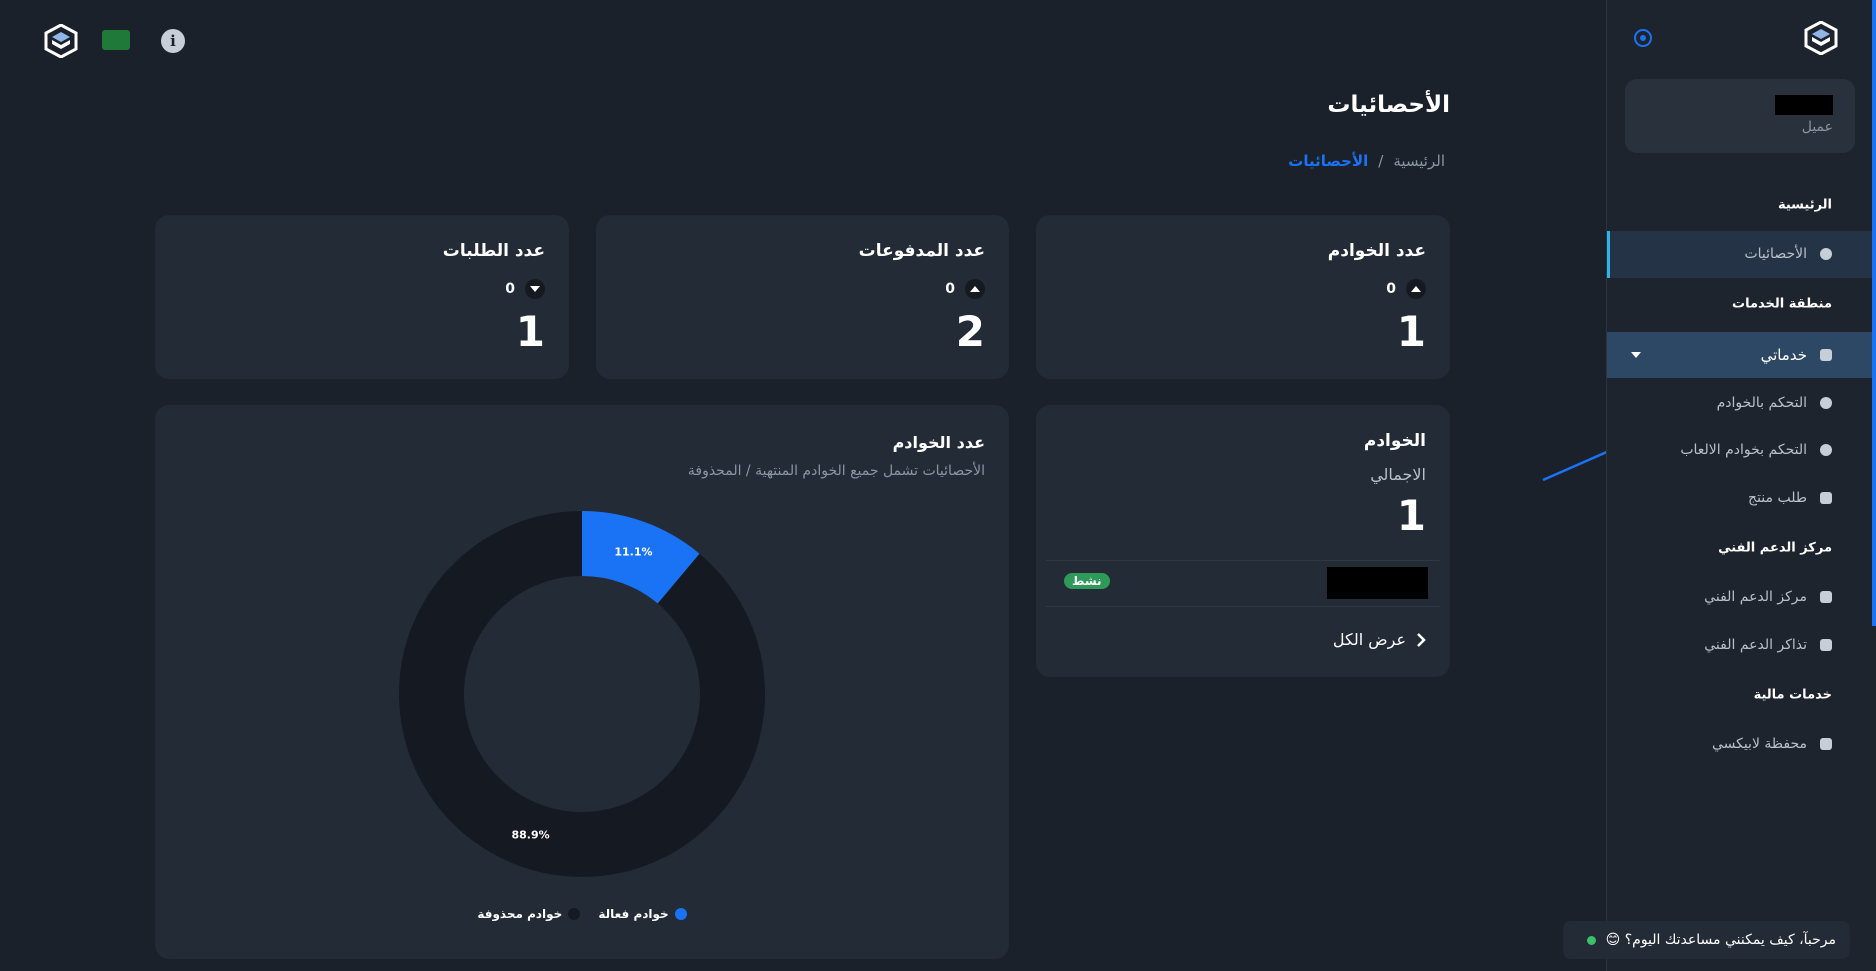  What do you see at coordinates (1394, 441) in the screenshot?
I see `card-title: الخوادم` at bounding box center [1394, 441].